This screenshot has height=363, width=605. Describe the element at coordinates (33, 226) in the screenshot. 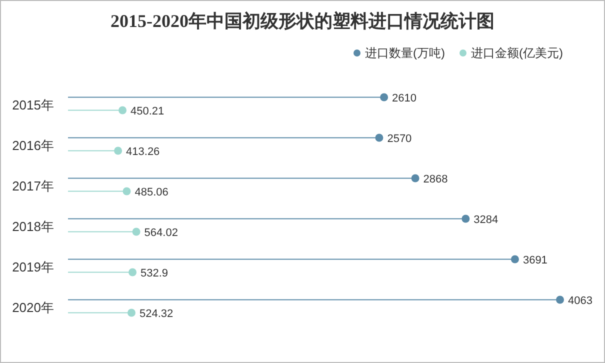

I see `y-tick-label: 2018年` at that location.